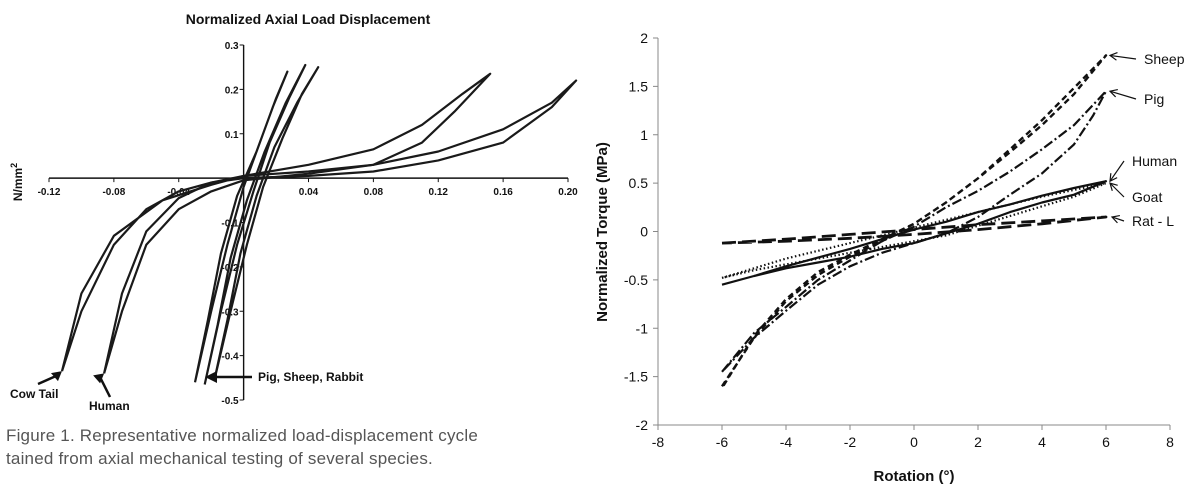 The height and width of the screenshot is (487, 1203). What do you see at coordinates (1154, 99) in the screenshot?
I see `legend-label-pig: Pig` at bounding box center [1154, 99].